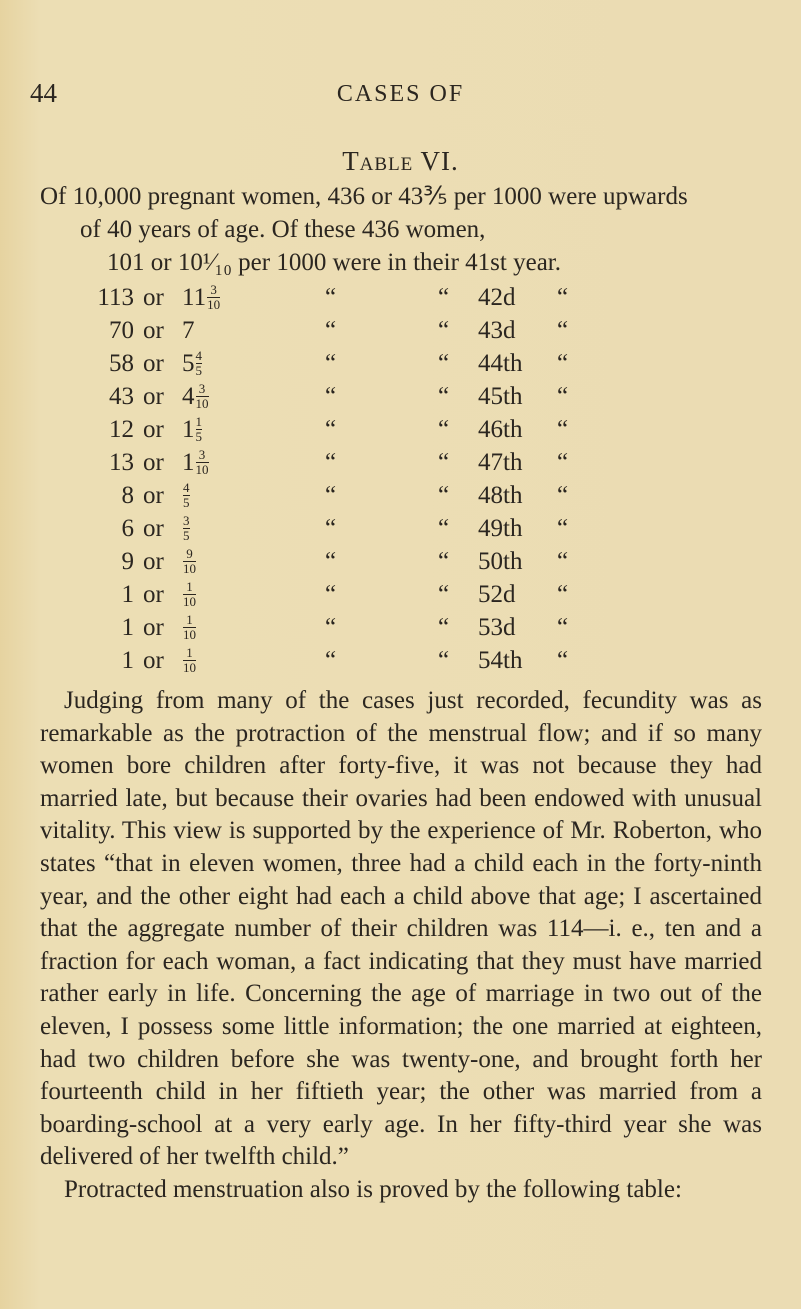  What do you see at coordinates (400, 396) in the screenshot?
I see `table-row: 43 or 4 3 10 “ “ 45th “` at bounding box center [400, 396].